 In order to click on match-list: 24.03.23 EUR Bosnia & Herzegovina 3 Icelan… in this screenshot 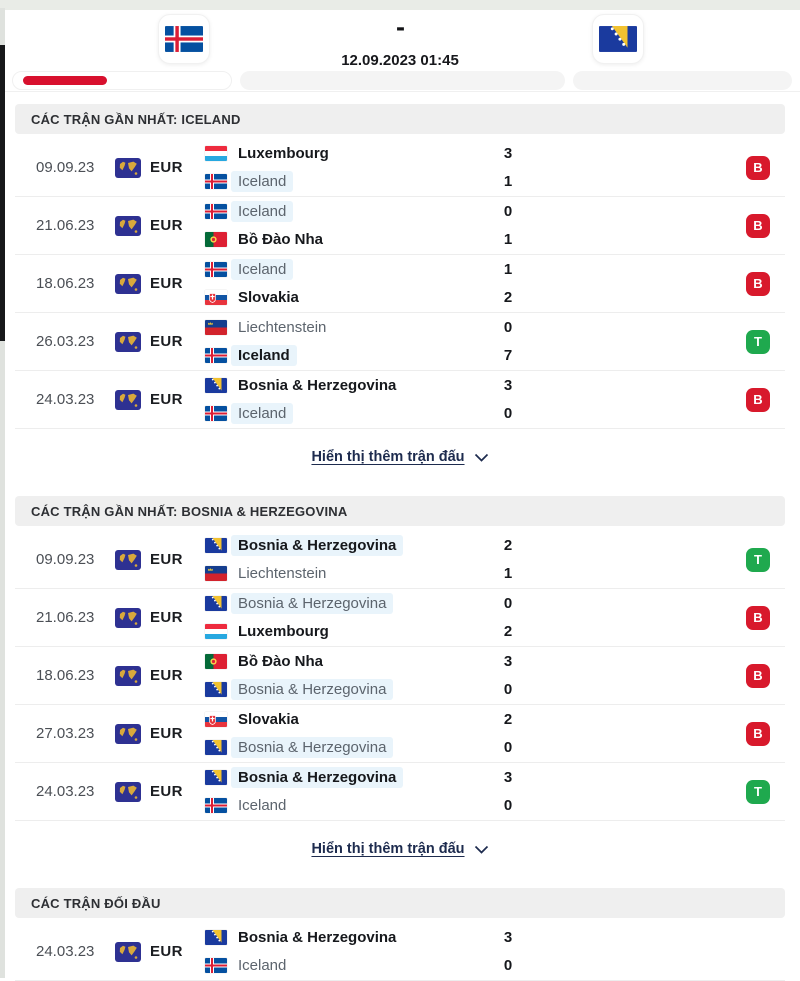, I will do `click(400, 952)`.